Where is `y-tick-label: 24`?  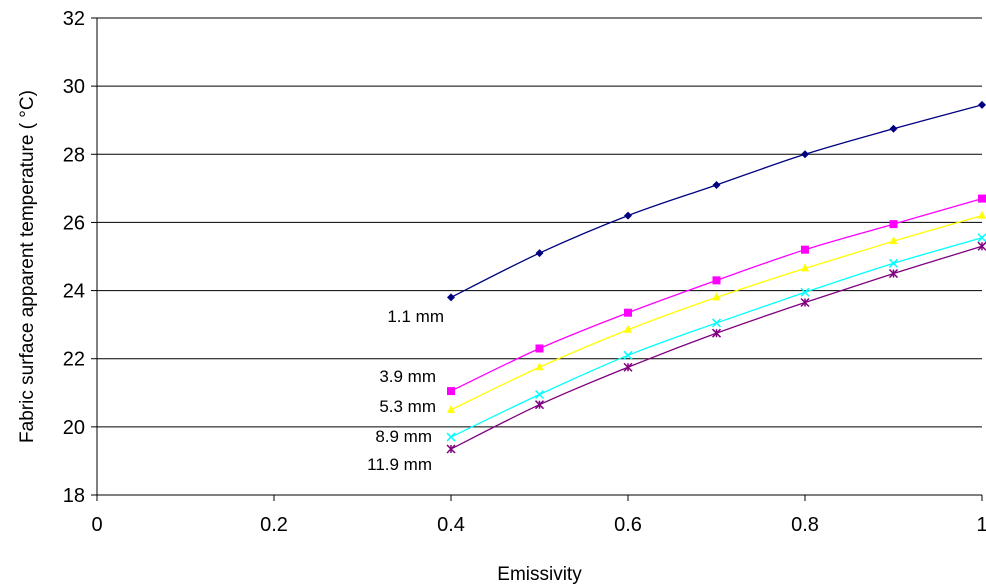
y-tick-label: 24 is located at coordinates (74, 292).